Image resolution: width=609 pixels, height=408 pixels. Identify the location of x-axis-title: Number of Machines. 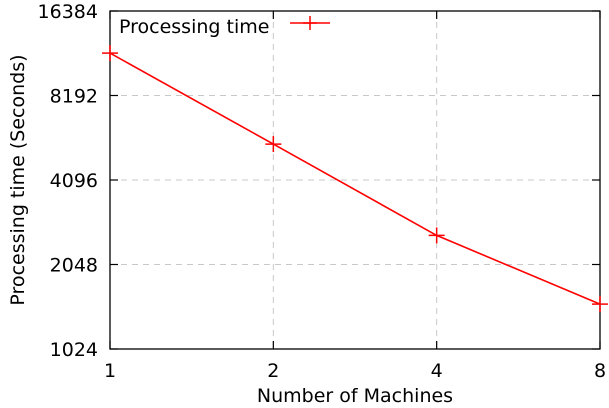
(355, 396).